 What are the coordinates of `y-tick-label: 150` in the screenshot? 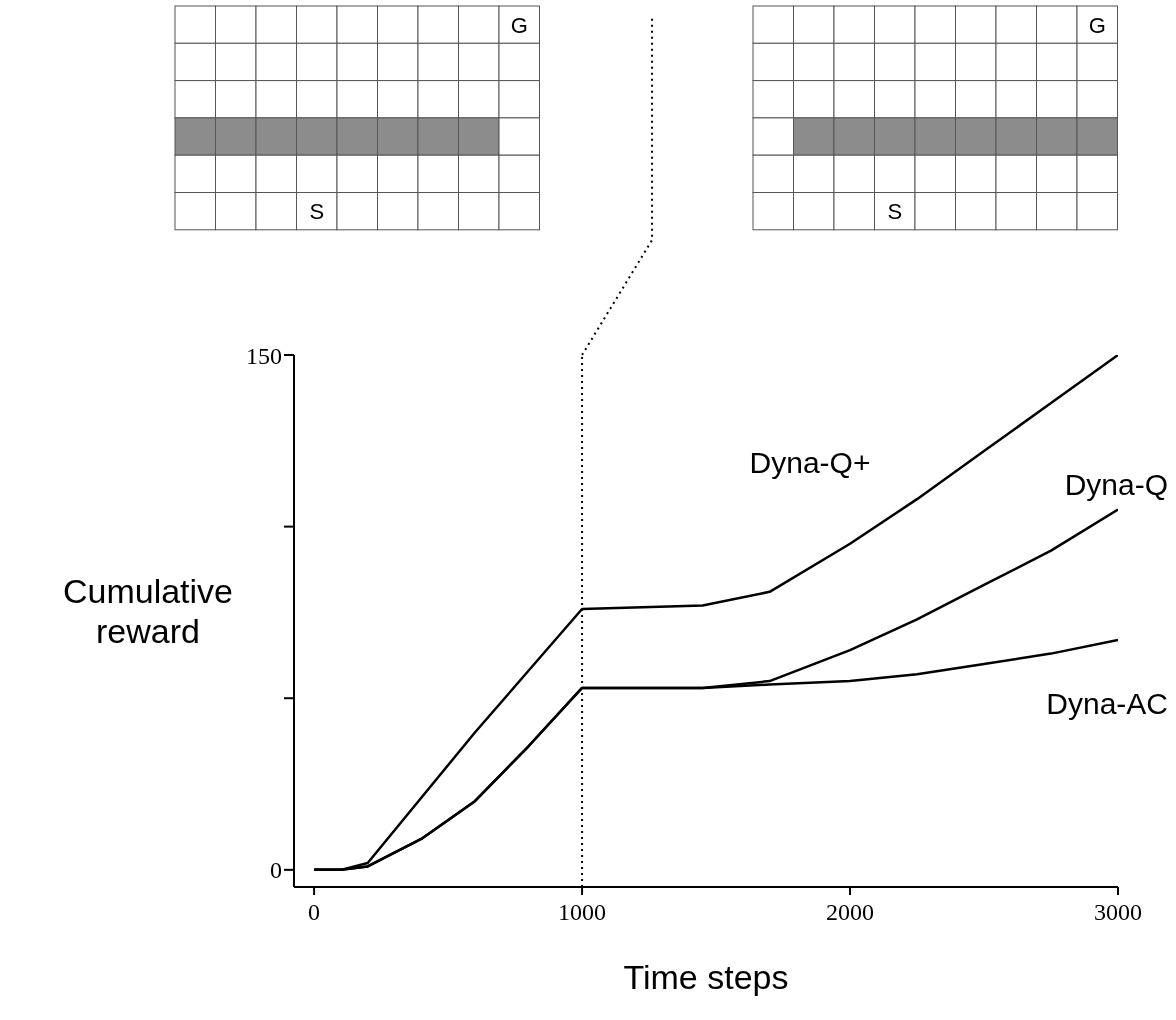 It's located at (264, 355).